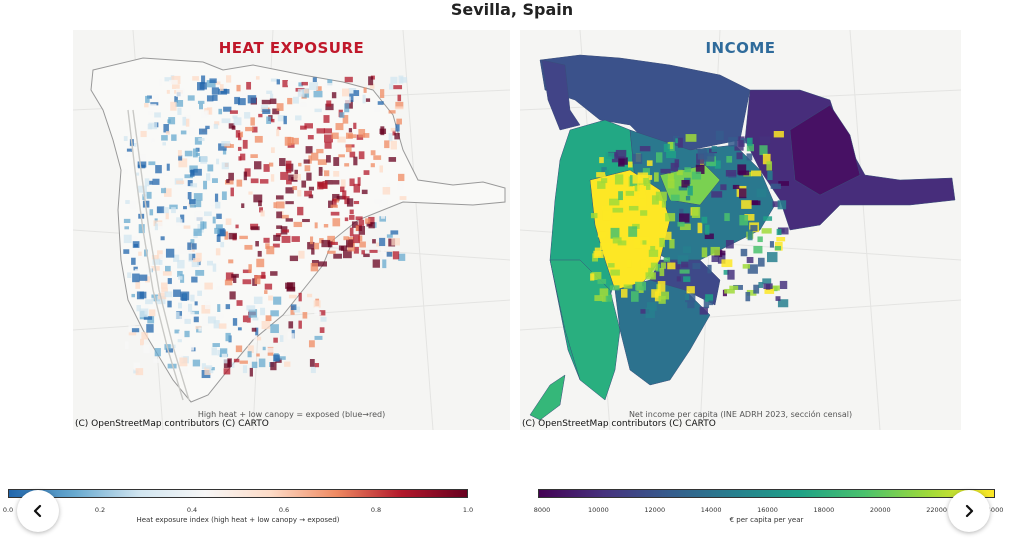 The width and height of the screenshot is (1024, 558). Describe the element at coordinates (993, 510) in the screenshot. I see `colorbar-tick-label: 24000` at that location.